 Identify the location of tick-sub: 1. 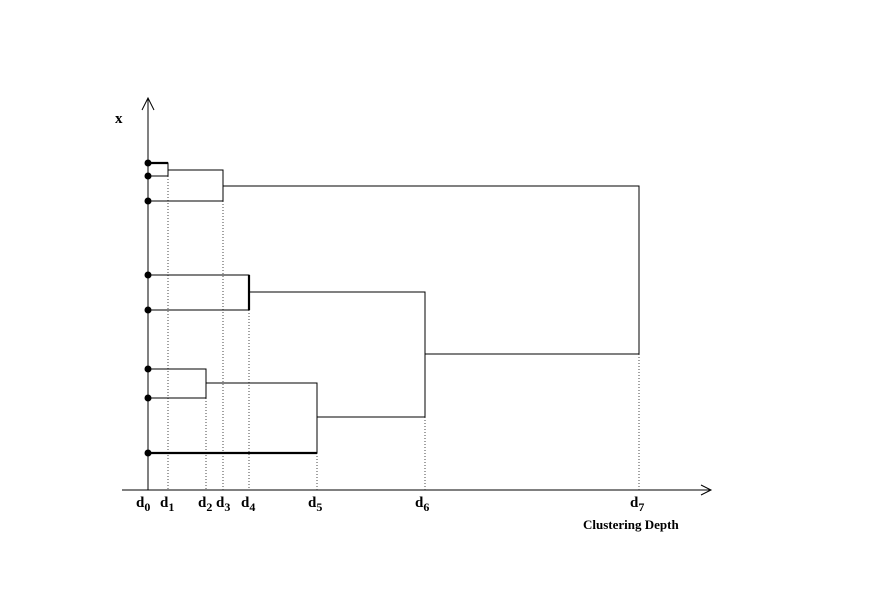
(171, 507).